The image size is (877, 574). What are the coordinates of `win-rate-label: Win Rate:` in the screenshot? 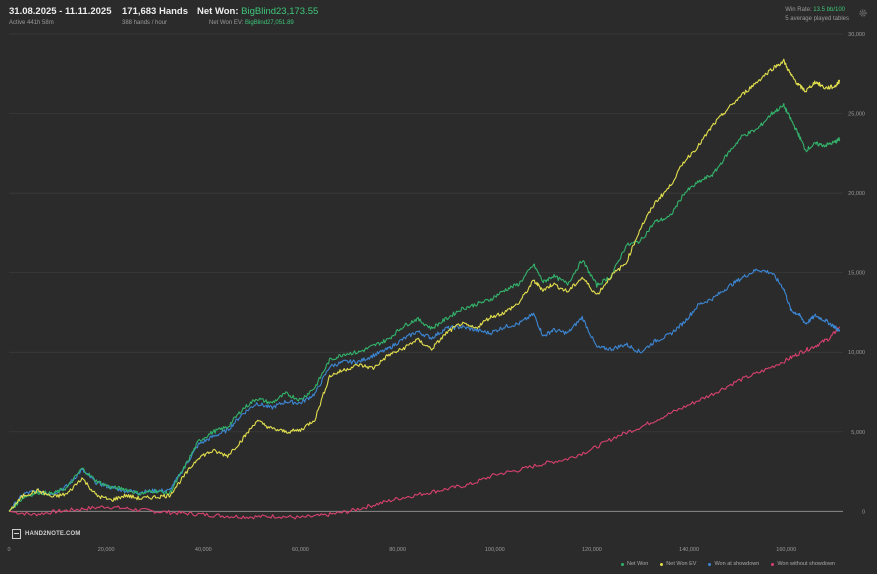 It's located at (798, 10).